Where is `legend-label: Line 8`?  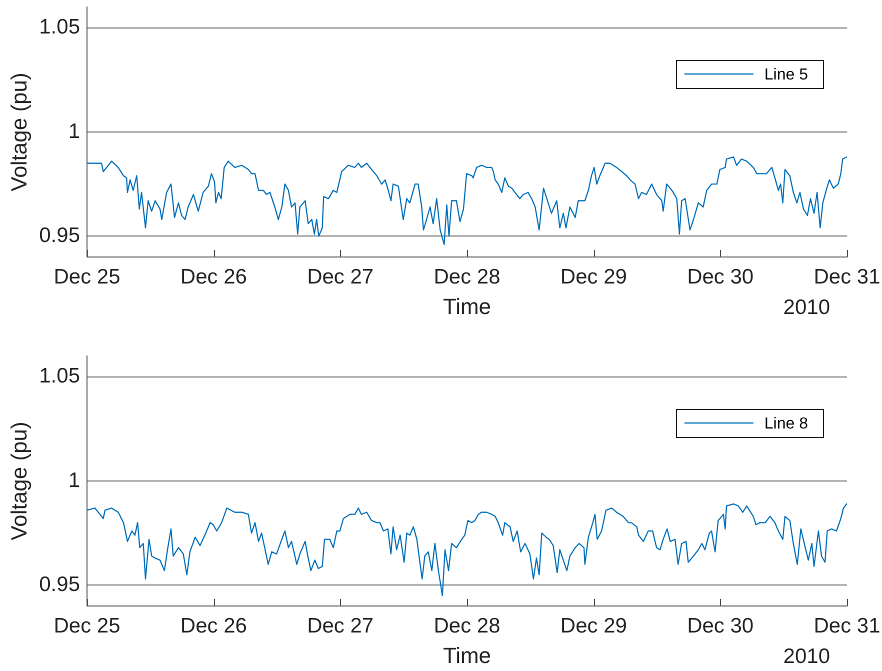 legend-label: Line 8 is located at coordinates (786, 423).